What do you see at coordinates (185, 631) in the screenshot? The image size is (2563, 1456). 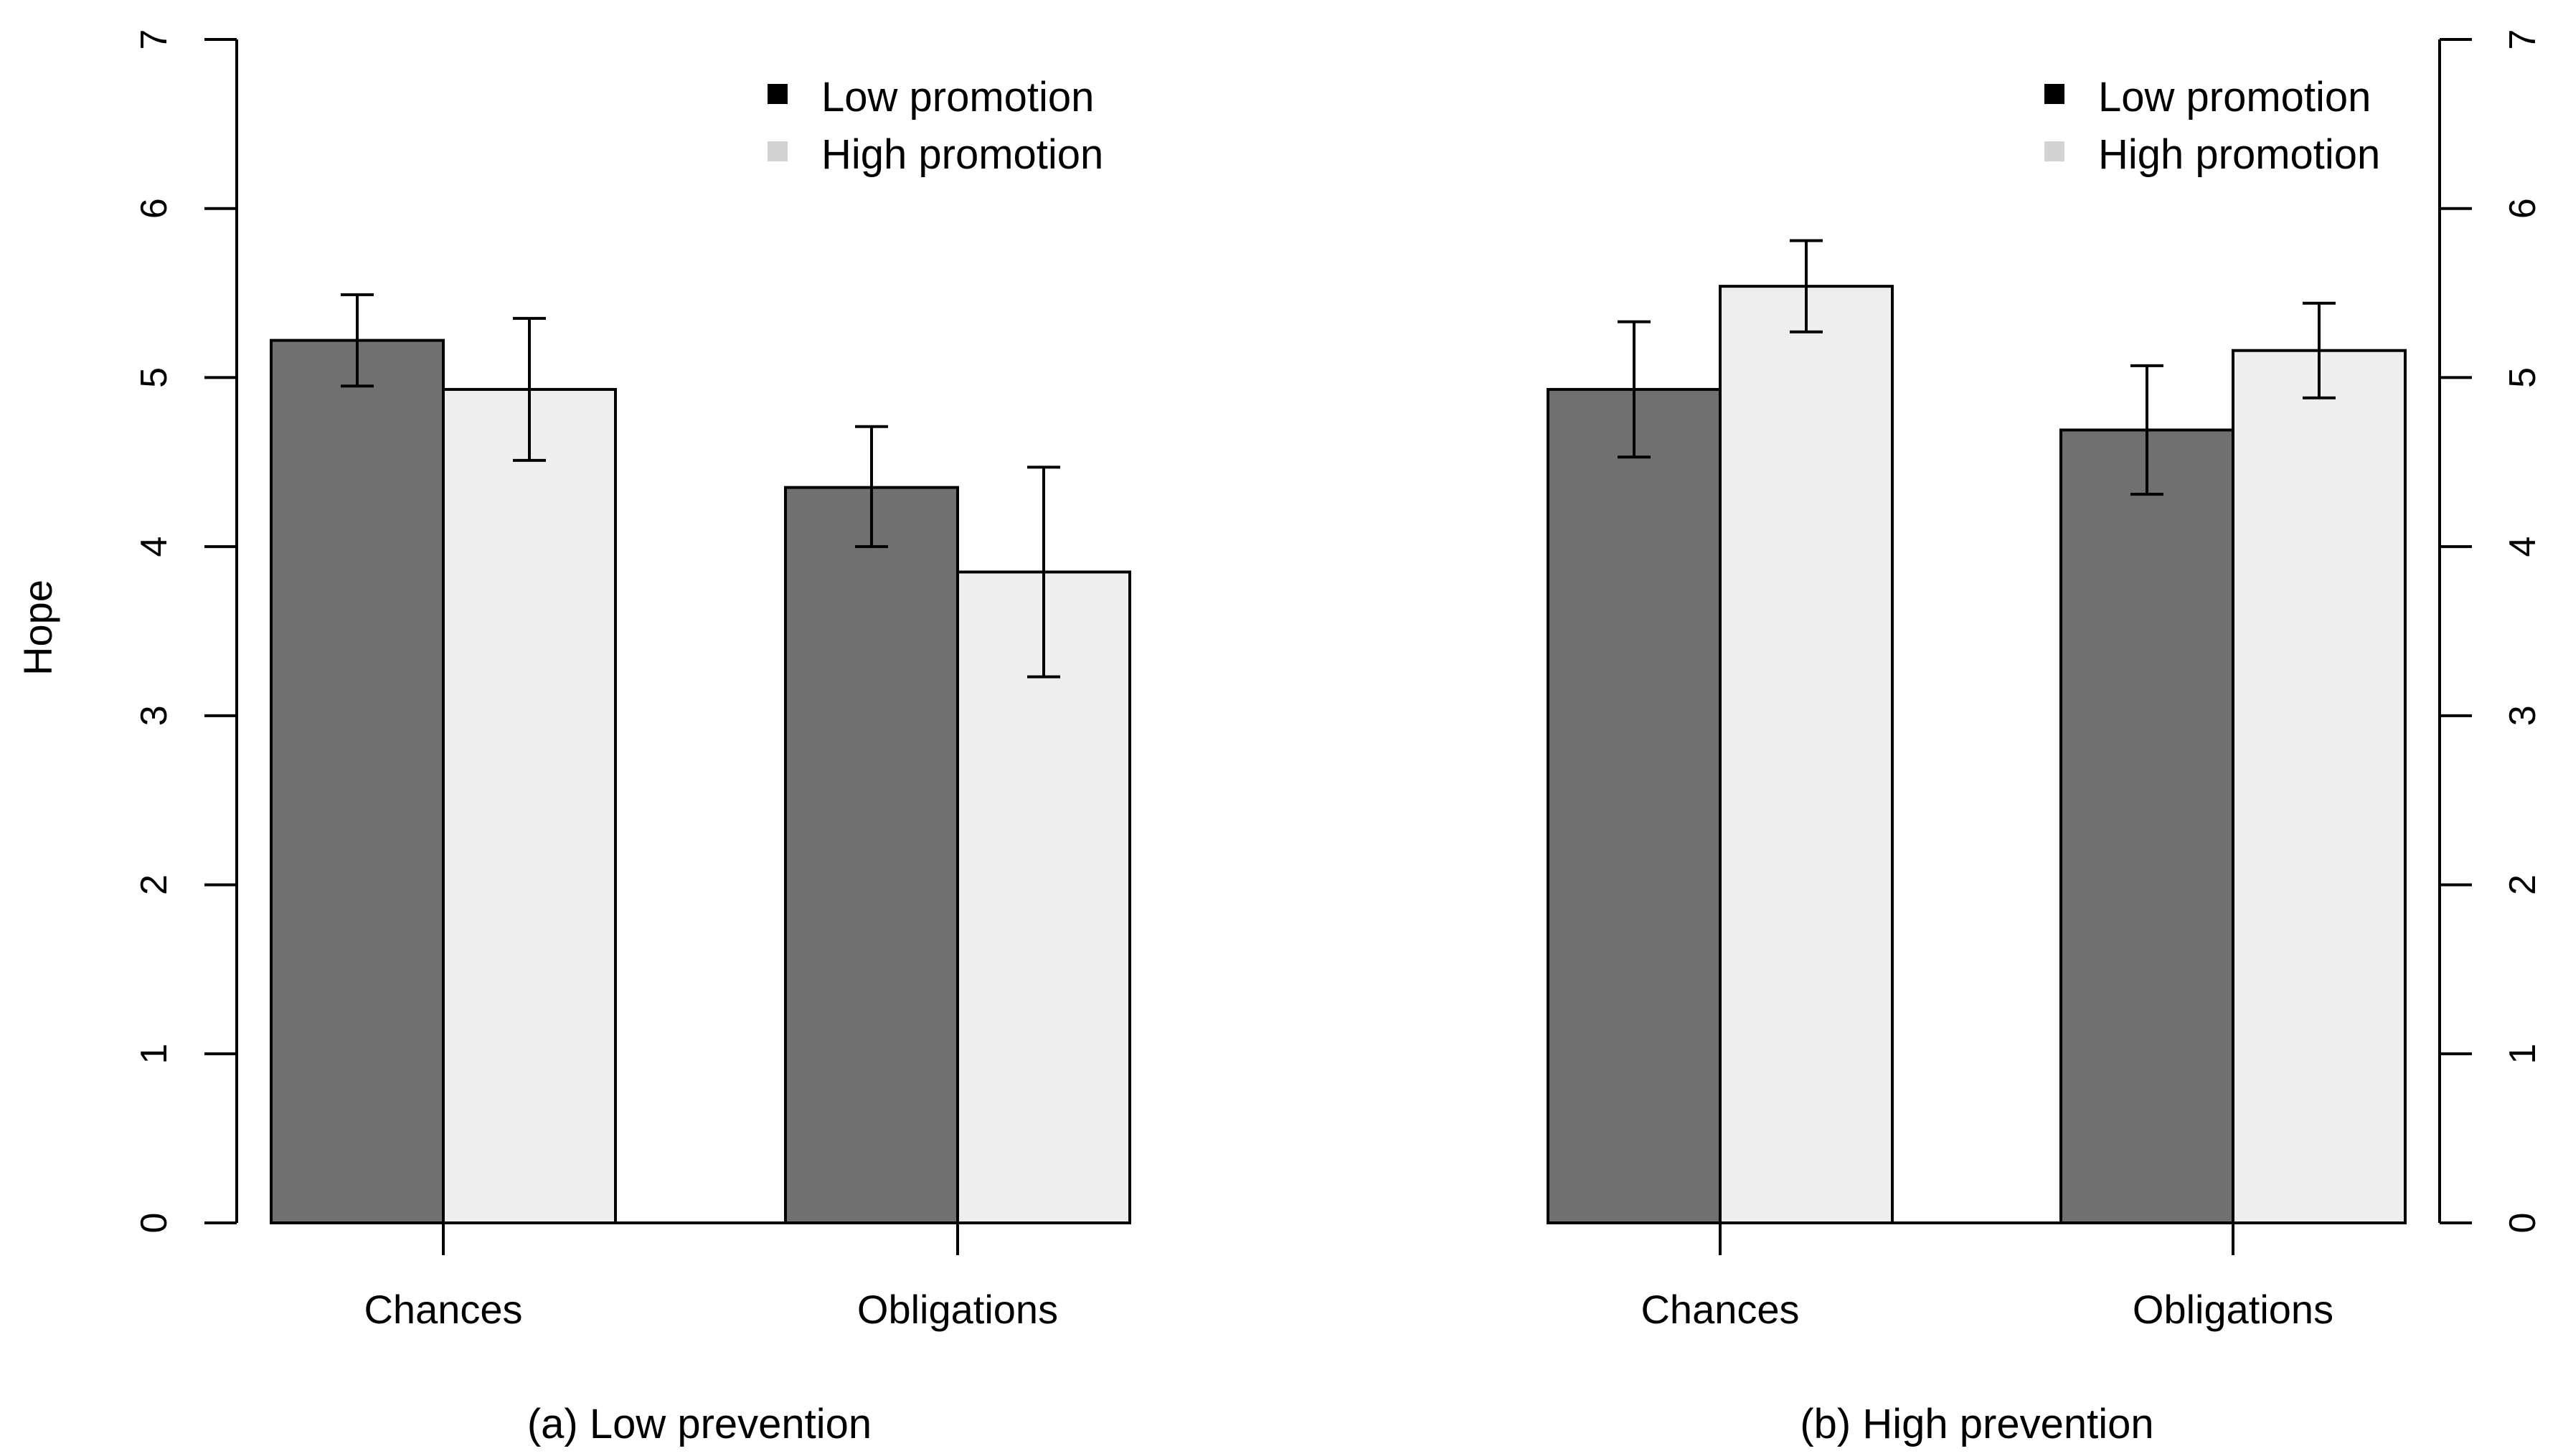 I see `y-axis-left: 0 1 2 3 4 5 6 7` at bounding box center [185, 631].